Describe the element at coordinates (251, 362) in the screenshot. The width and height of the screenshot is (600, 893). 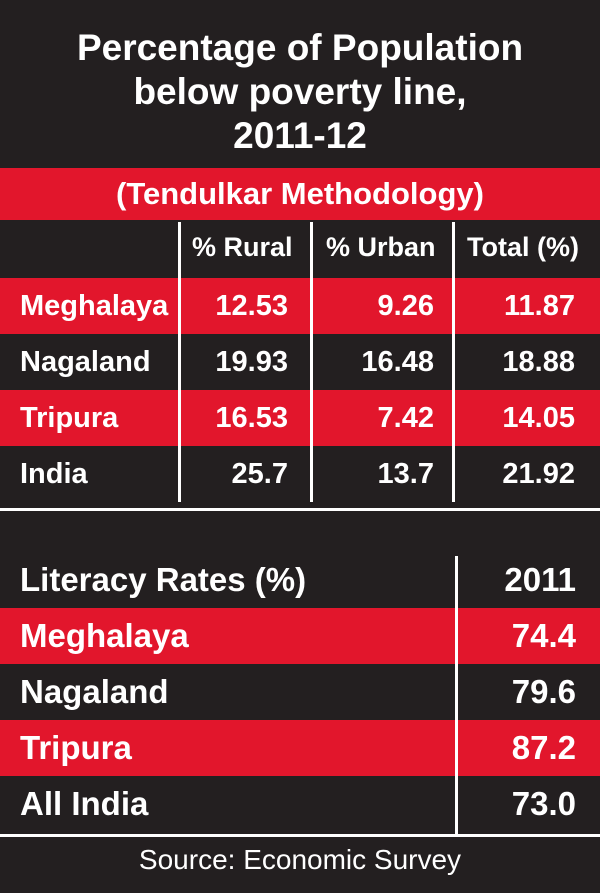
I see `cell-rural: 19.93` at that location.